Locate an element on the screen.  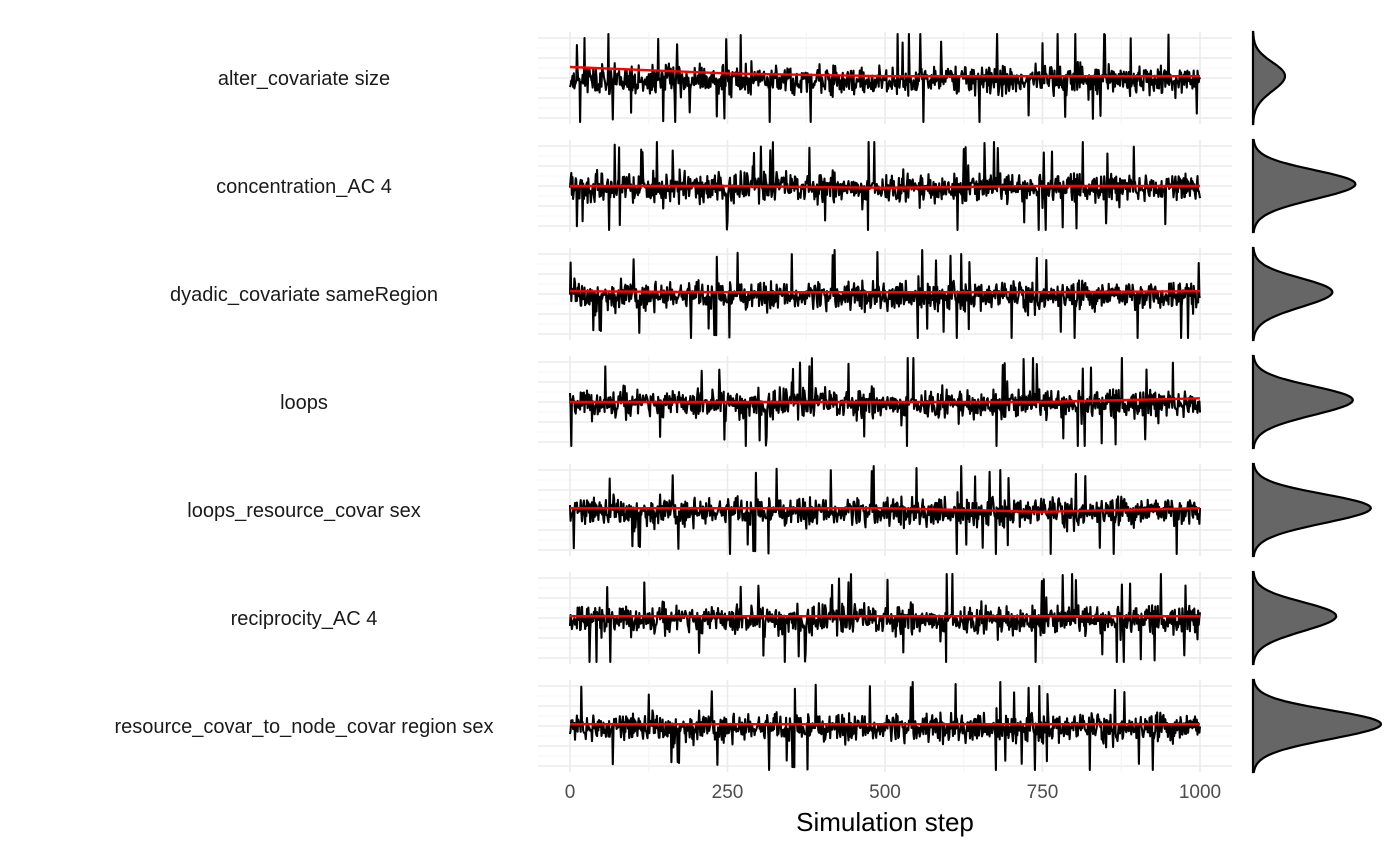
x-tick-label: 500 is located at coordinates (885, 792).